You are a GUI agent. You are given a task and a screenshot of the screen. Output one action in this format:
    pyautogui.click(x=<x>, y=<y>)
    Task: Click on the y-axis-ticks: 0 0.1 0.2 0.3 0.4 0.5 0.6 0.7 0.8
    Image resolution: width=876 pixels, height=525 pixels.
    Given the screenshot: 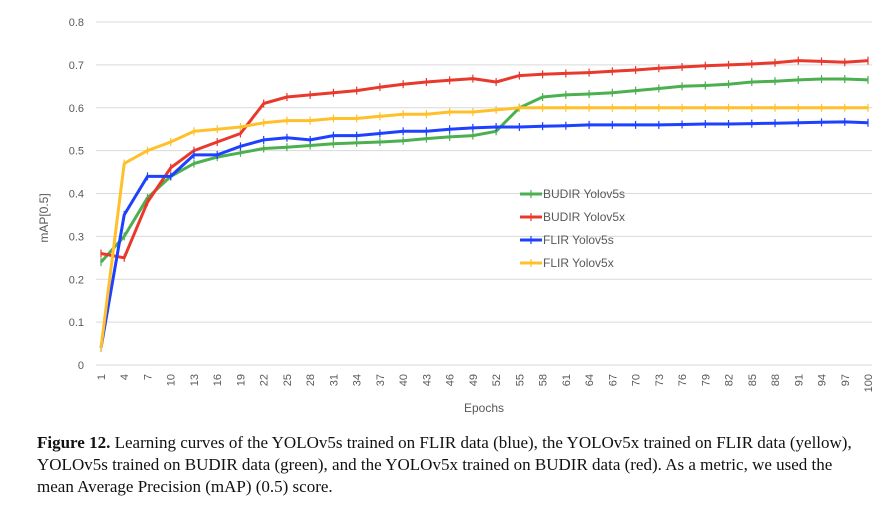 What is the action you would take?
    pyautogui.click(x=76, y=194)
    